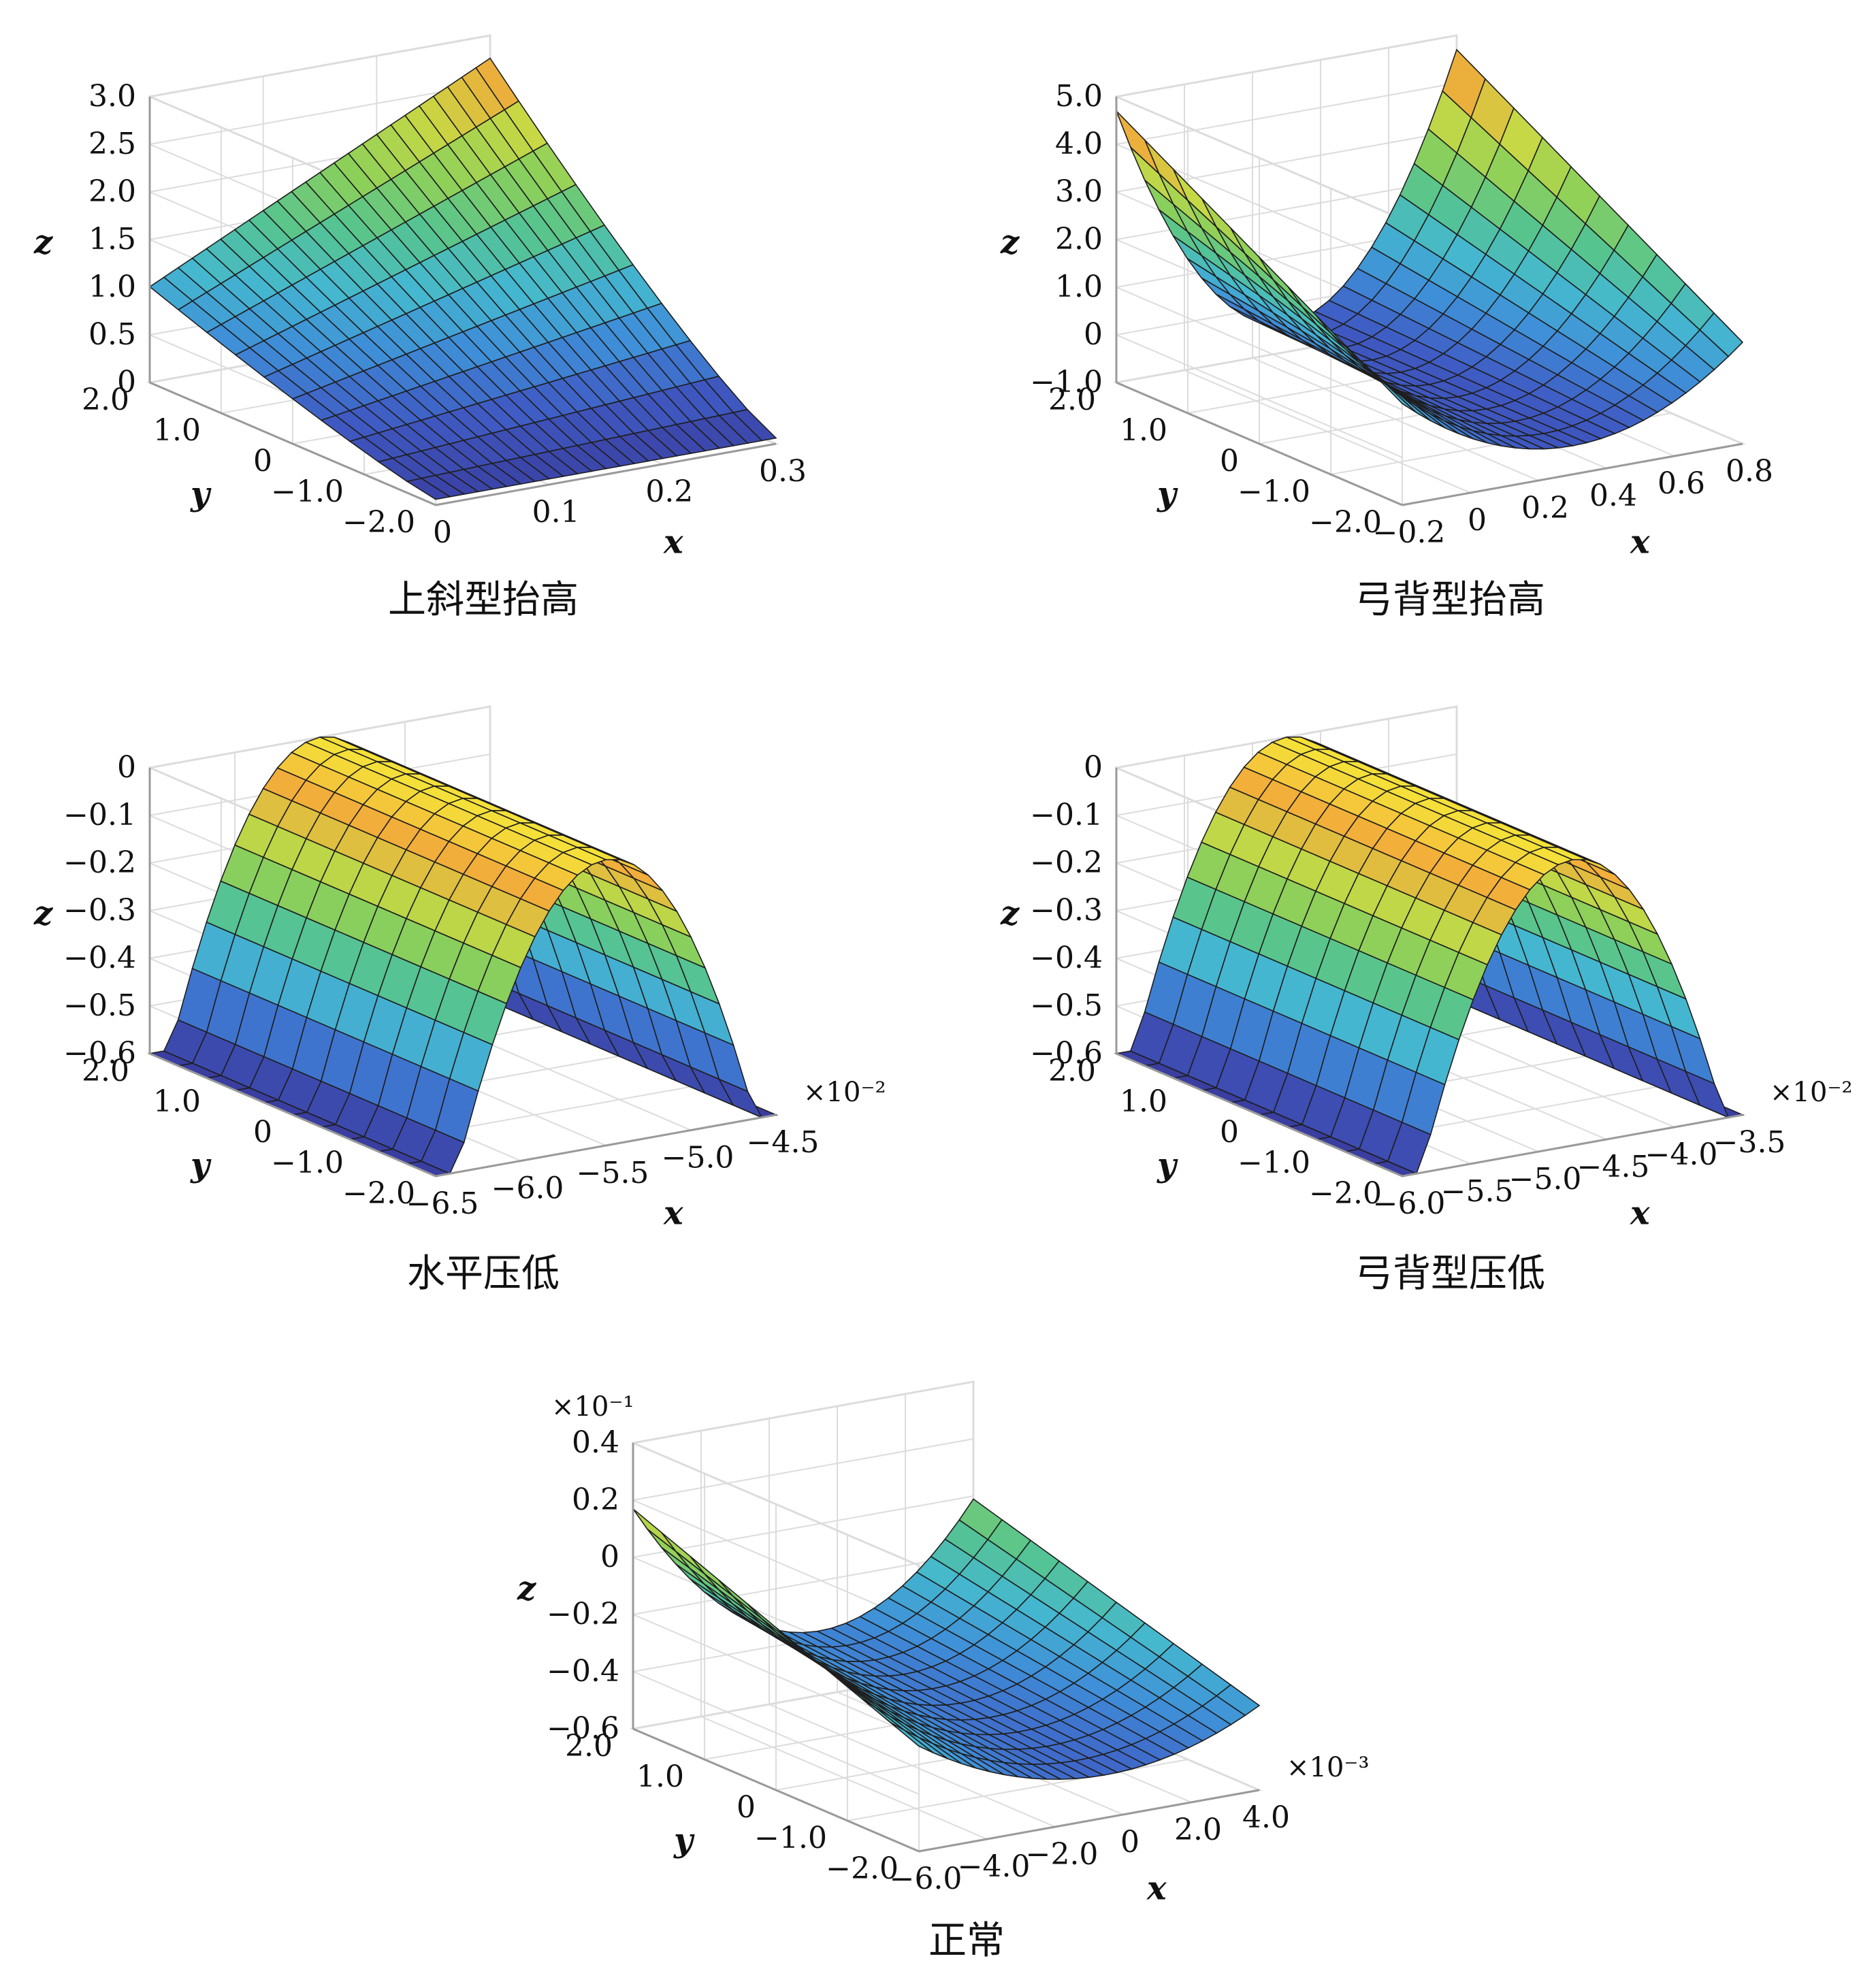 Image resolution: width=1876 pixels, height=1965 pixels. I want to click on z-tick-label: 2.5, so click(112, 144).